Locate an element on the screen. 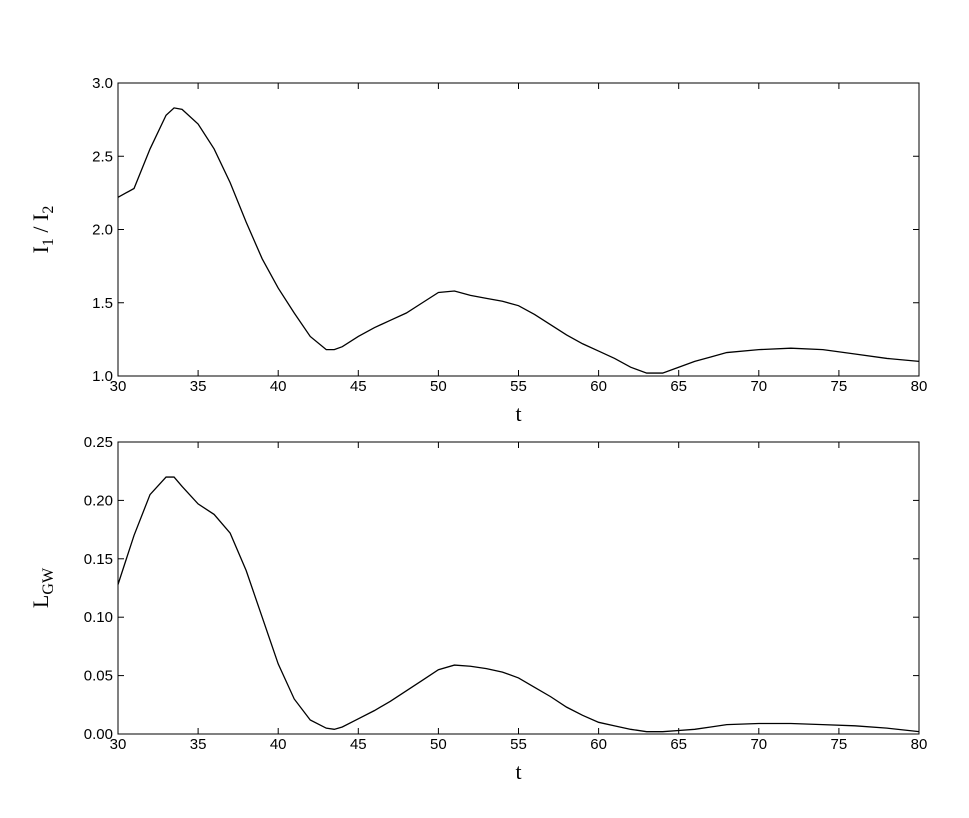  y-tick-label: 0.20 is located at coordinates (98, 500).